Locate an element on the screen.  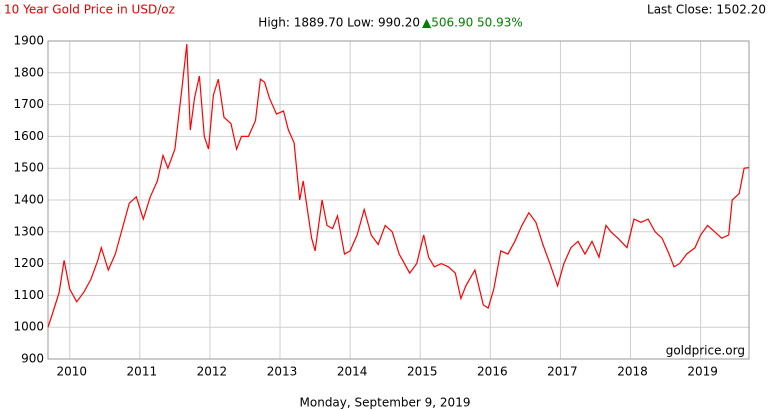
y-tick-label: 900 is located at coordinates (32, 359).